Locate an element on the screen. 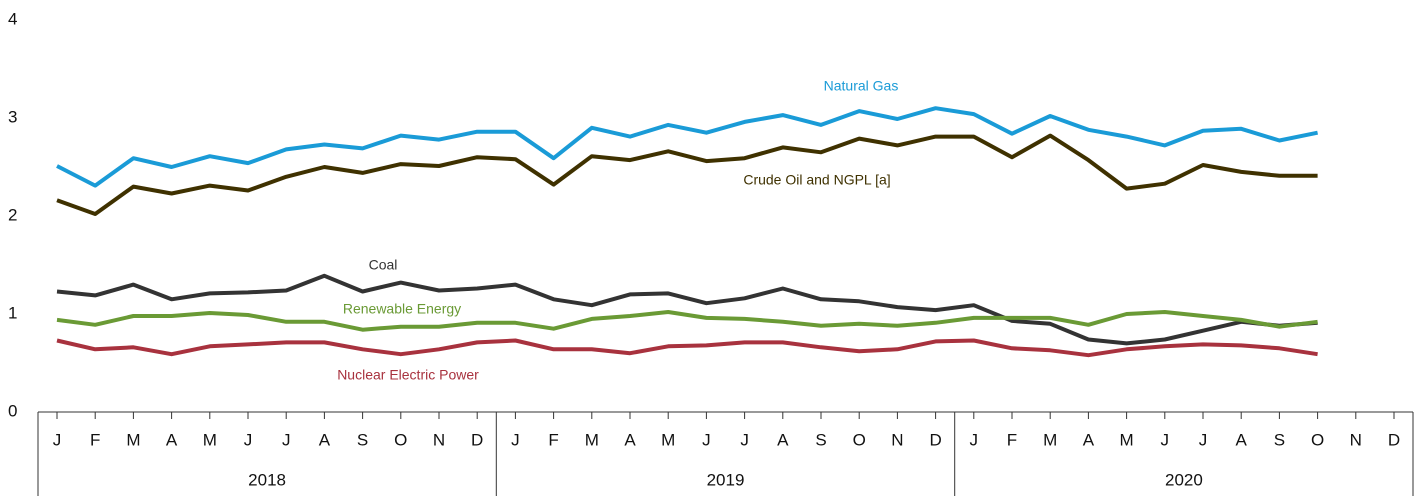  year-label: 2020 is located at coordinates (1184, 479).